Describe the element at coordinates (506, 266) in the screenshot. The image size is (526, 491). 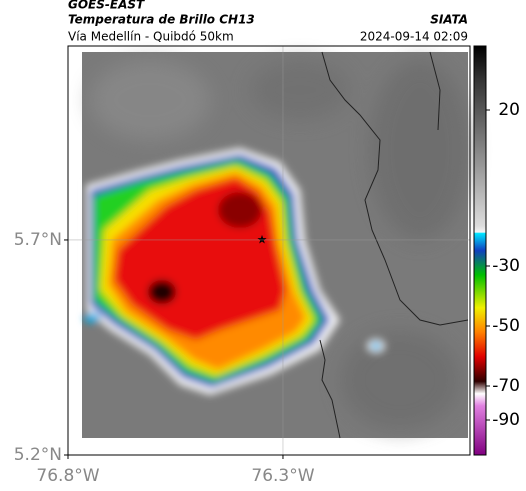
I see `colorbar-tick-label: -30` at that location.